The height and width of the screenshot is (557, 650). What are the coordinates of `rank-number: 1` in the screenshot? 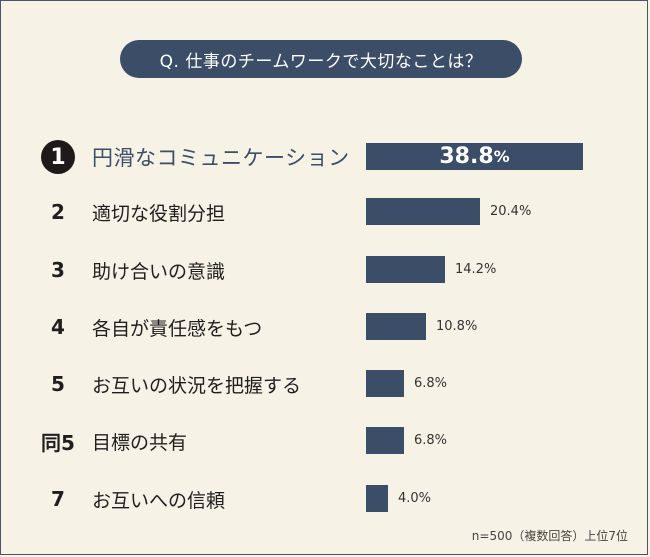 It's located at (58, 157).